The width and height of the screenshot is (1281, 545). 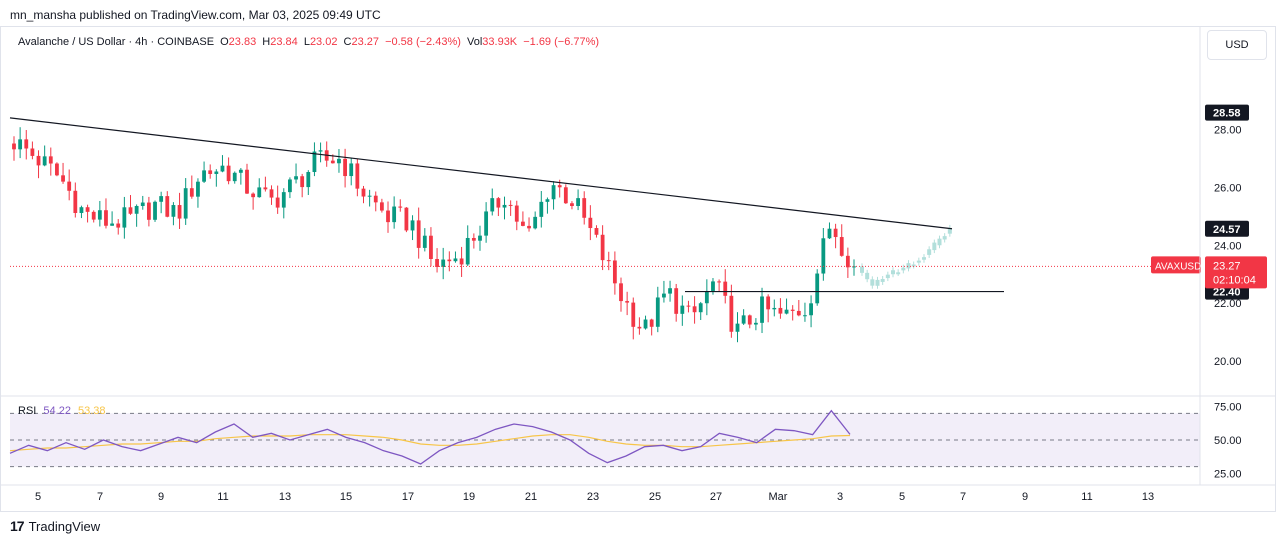 I want to click on open-value: 23.83, so click(x=242, y=42).